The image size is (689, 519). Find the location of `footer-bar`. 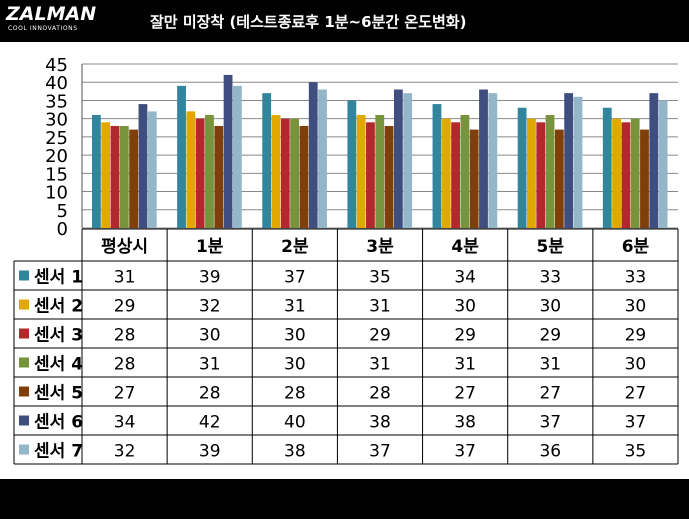

footer-bar is located at coordinates (344, 499).